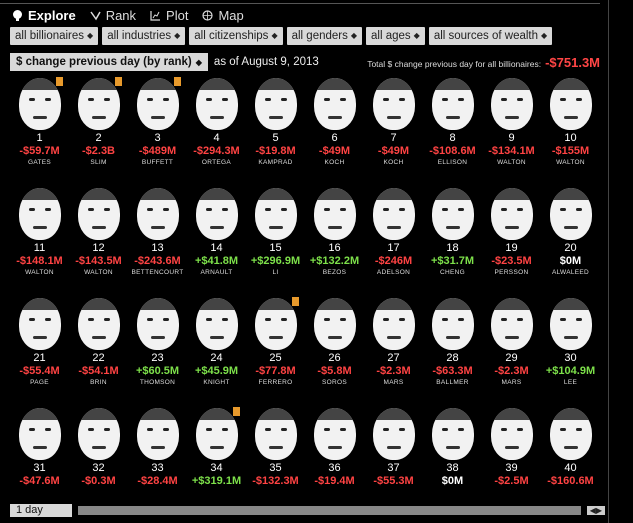 This screenshot has height=523, width=633. What do you see at coordinates (275, 130) in the screenshot?
I see `billionaire-card: 5 -$19.8M KAMPRAD` at bounding box center [275, 130].